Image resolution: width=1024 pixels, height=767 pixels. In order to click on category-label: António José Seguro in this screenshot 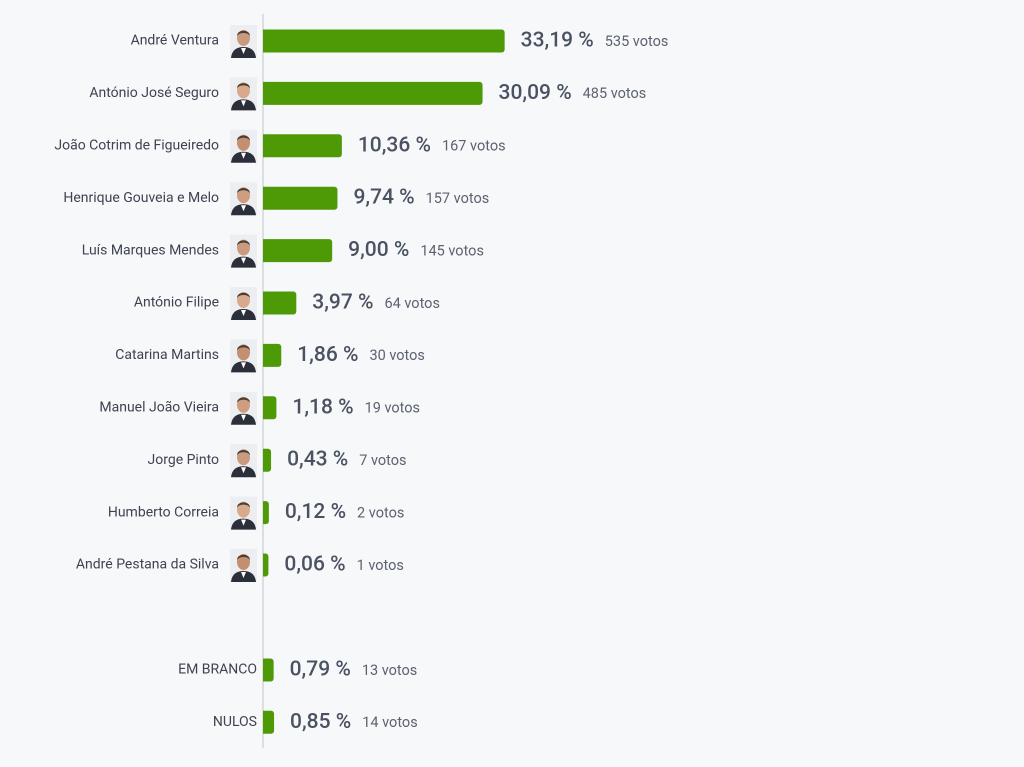, I will do `click(154, 93)`.